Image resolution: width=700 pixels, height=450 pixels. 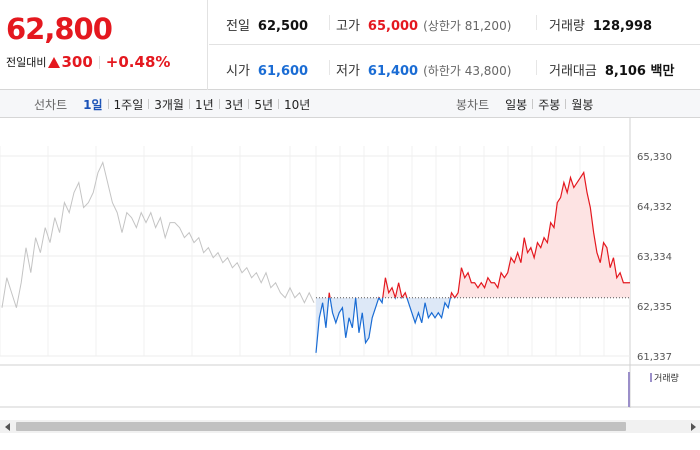 What do you see at coordinates (567, 26) in the screenshot?
I see `stat-label: 거래량` at bounding box center [567, 26].